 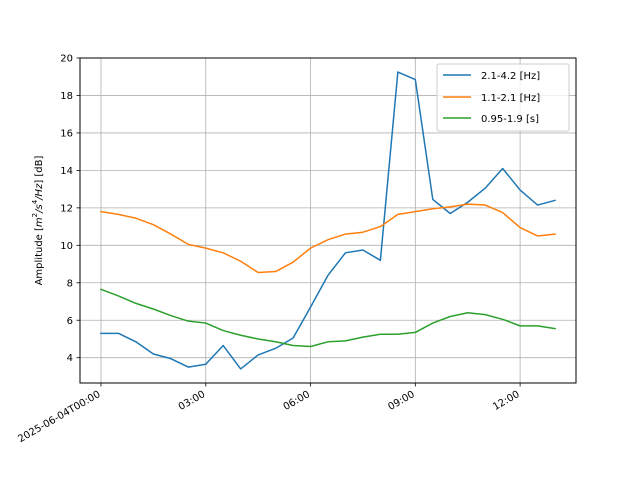 I want to click on y-axis-label: Amplitude [m2/s4/Hz] [dB], so click(x=38, y=220).